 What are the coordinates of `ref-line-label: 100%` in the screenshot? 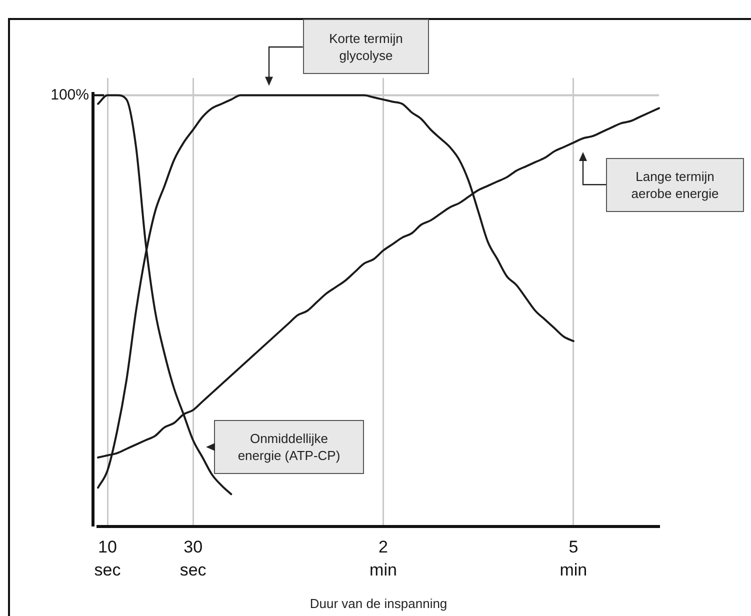 It's located at (69, 95).